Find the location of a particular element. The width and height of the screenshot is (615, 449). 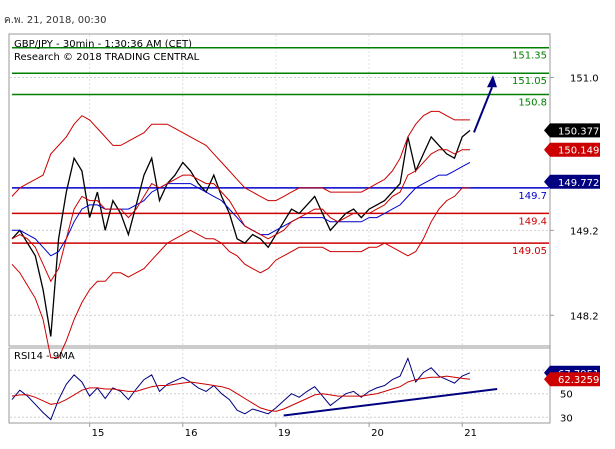

rsi-series-group is located at coordinates (254, 389).